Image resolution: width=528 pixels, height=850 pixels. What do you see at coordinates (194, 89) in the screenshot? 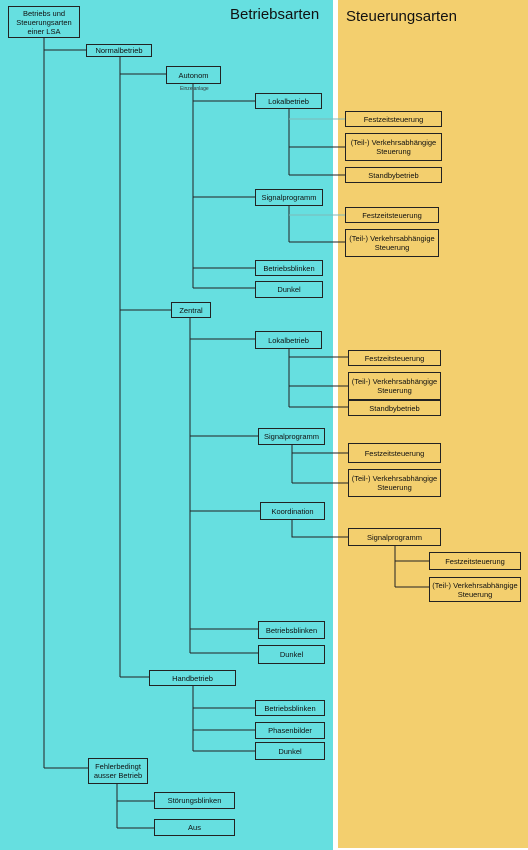
I see `annotation: Einzelanlage` at bounding box center [194, 89].